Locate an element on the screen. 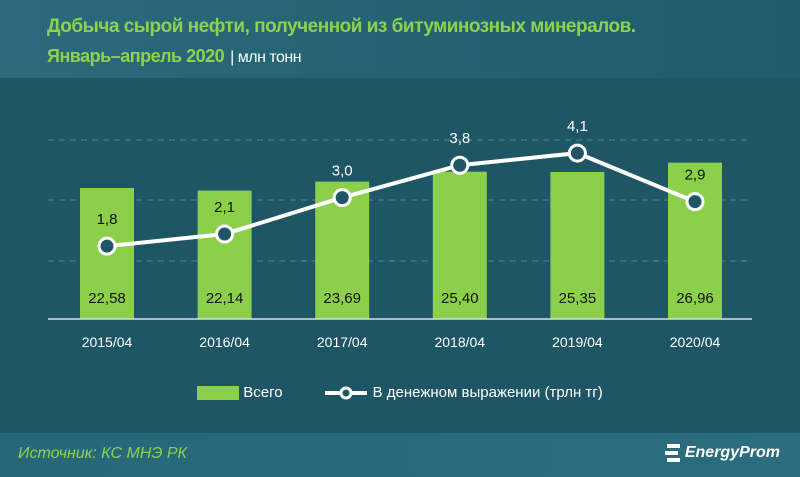 The width and height of the screenshot is (800, 477). energyprom-logo: EnergyProm is located at coordinates (722, 453).